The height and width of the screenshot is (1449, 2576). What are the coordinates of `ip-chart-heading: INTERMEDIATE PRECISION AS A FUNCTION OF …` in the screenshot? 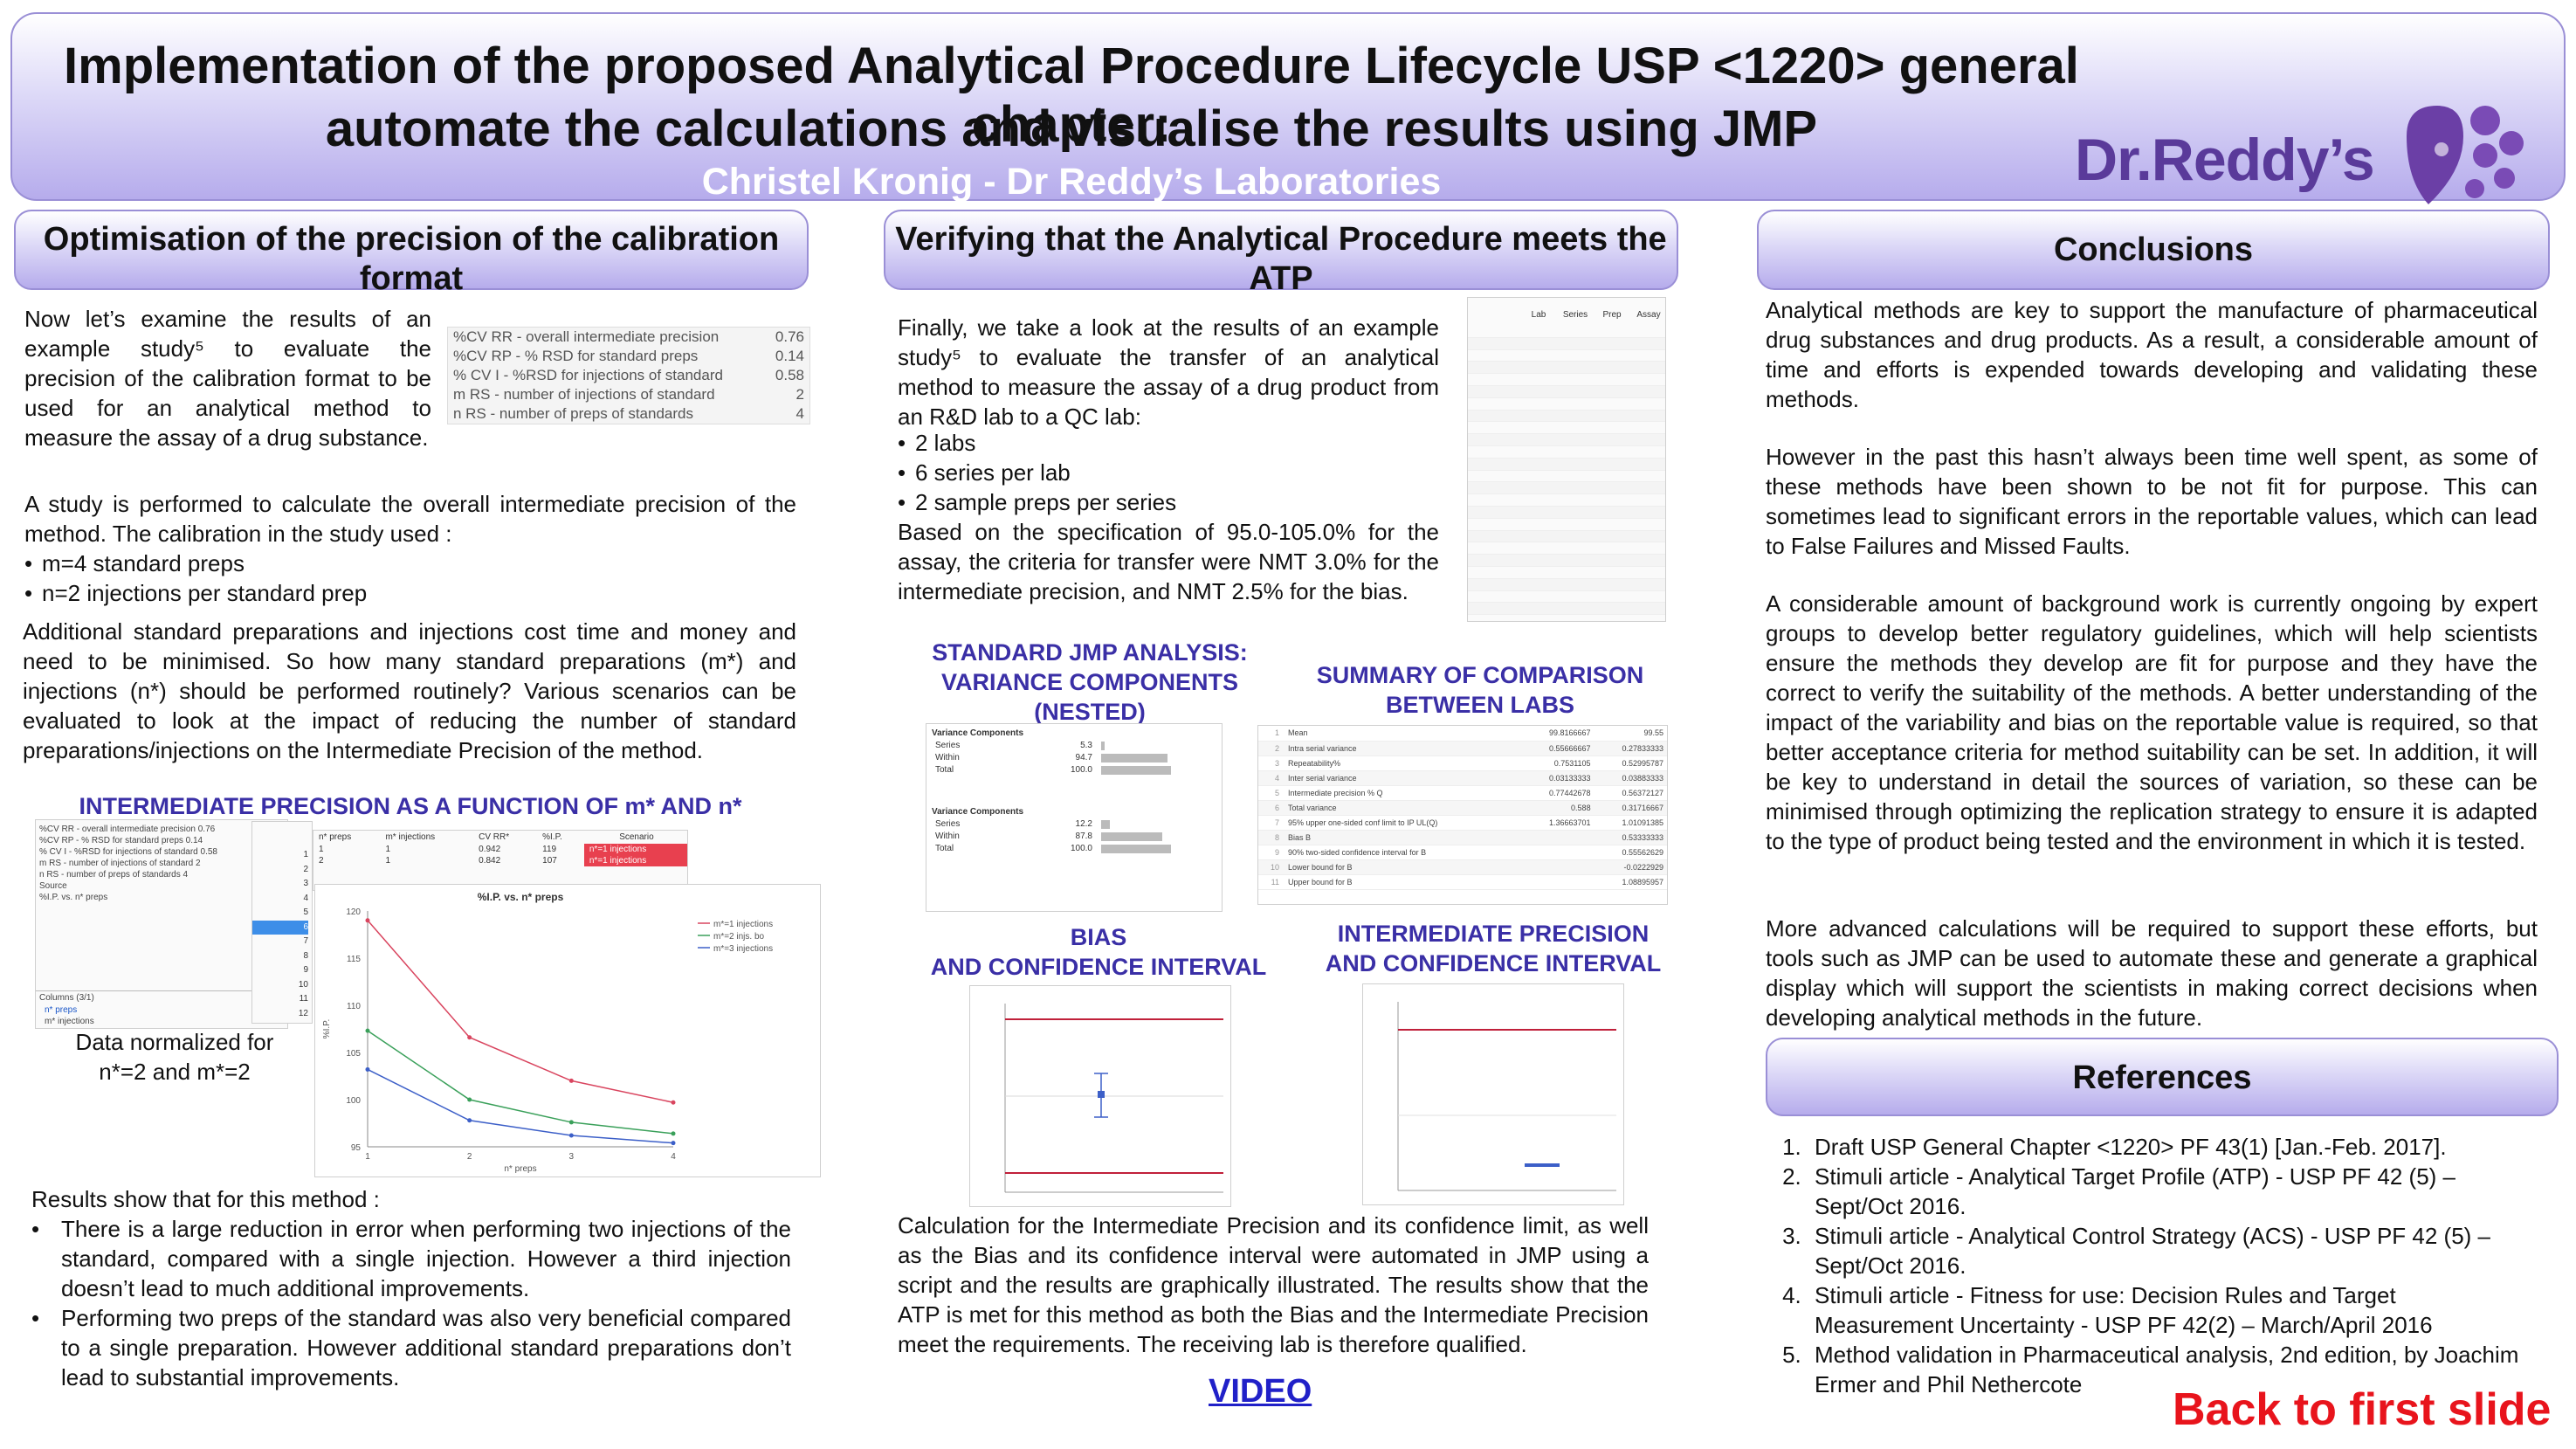 It's located at (410, 806).